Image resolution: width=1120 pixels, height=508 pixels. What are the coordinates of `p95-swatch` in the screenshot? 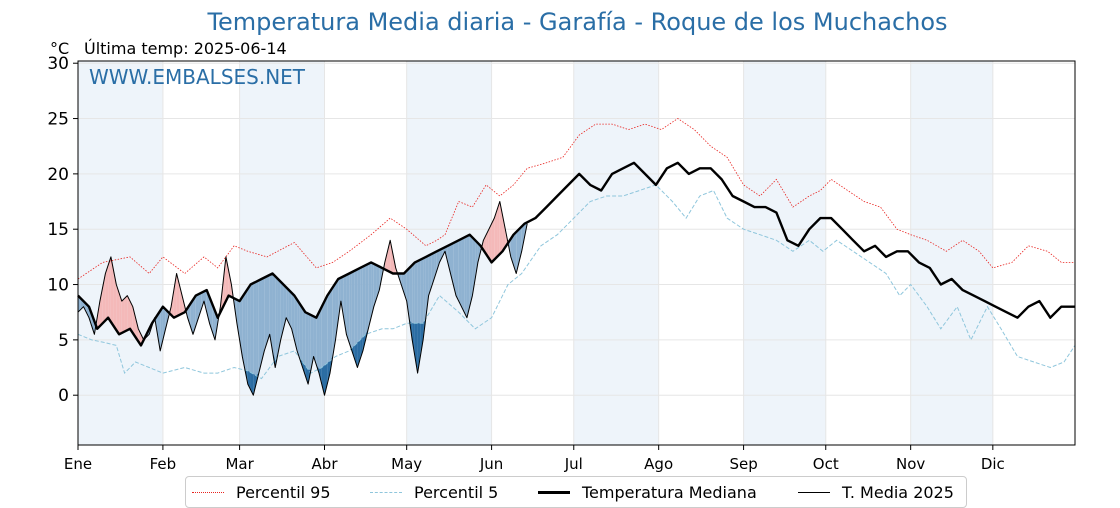 It's located at (208, 492).